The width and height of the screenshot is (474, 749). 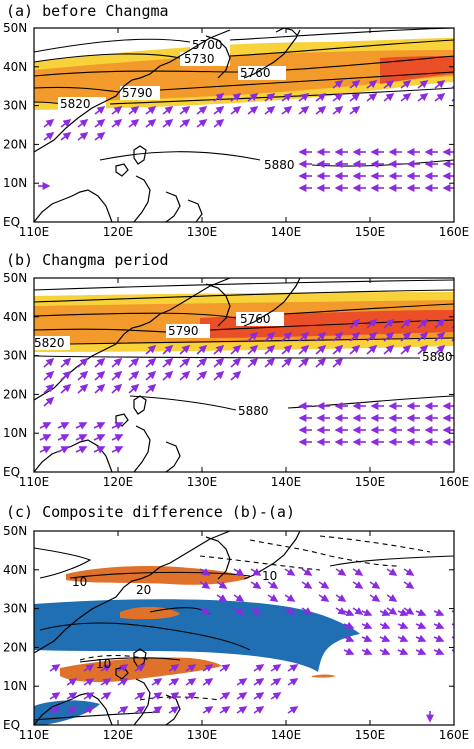 What do you see at coordinates (417, 70) in the screenshot?
I see `jet-shading-red` at bounding box center [417, 70].